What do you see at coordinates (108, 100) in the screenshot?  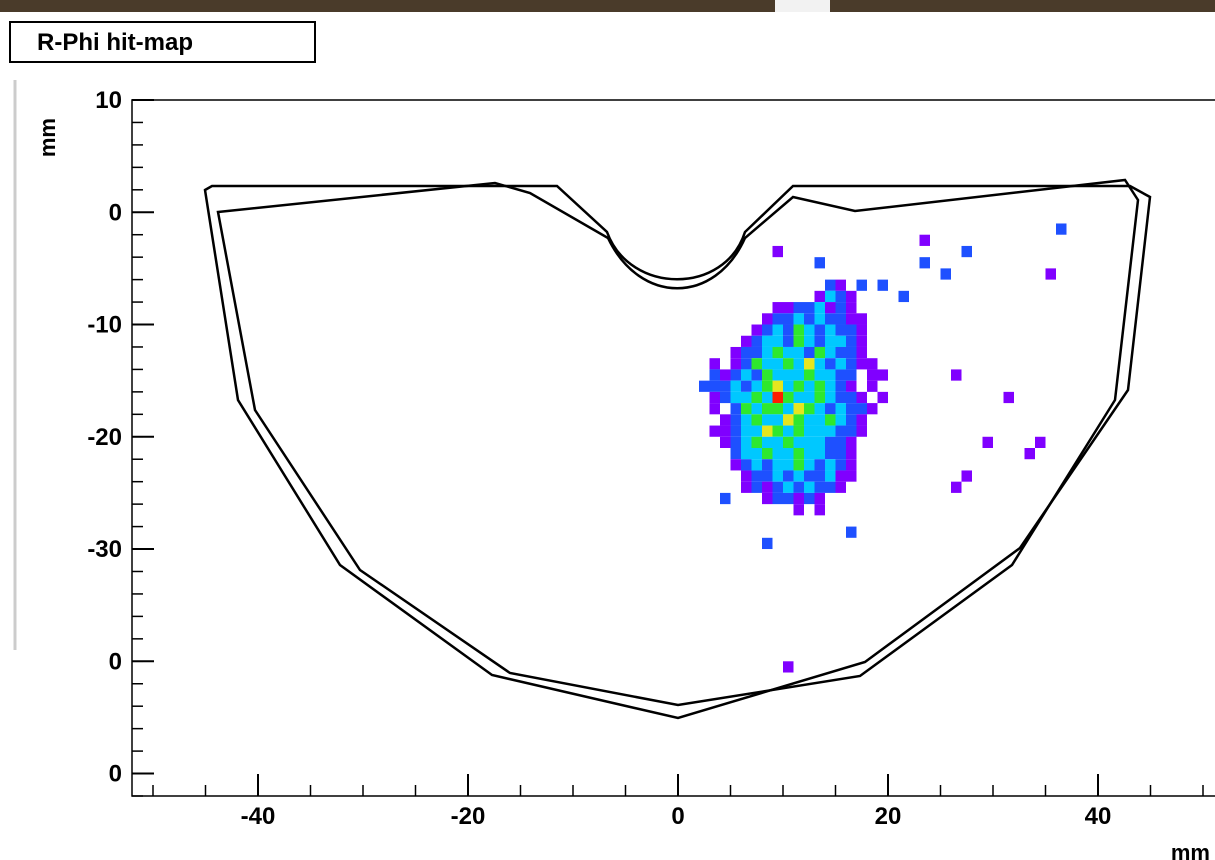 I see `y-tick-label: 10` at bounding box center [108, 100].